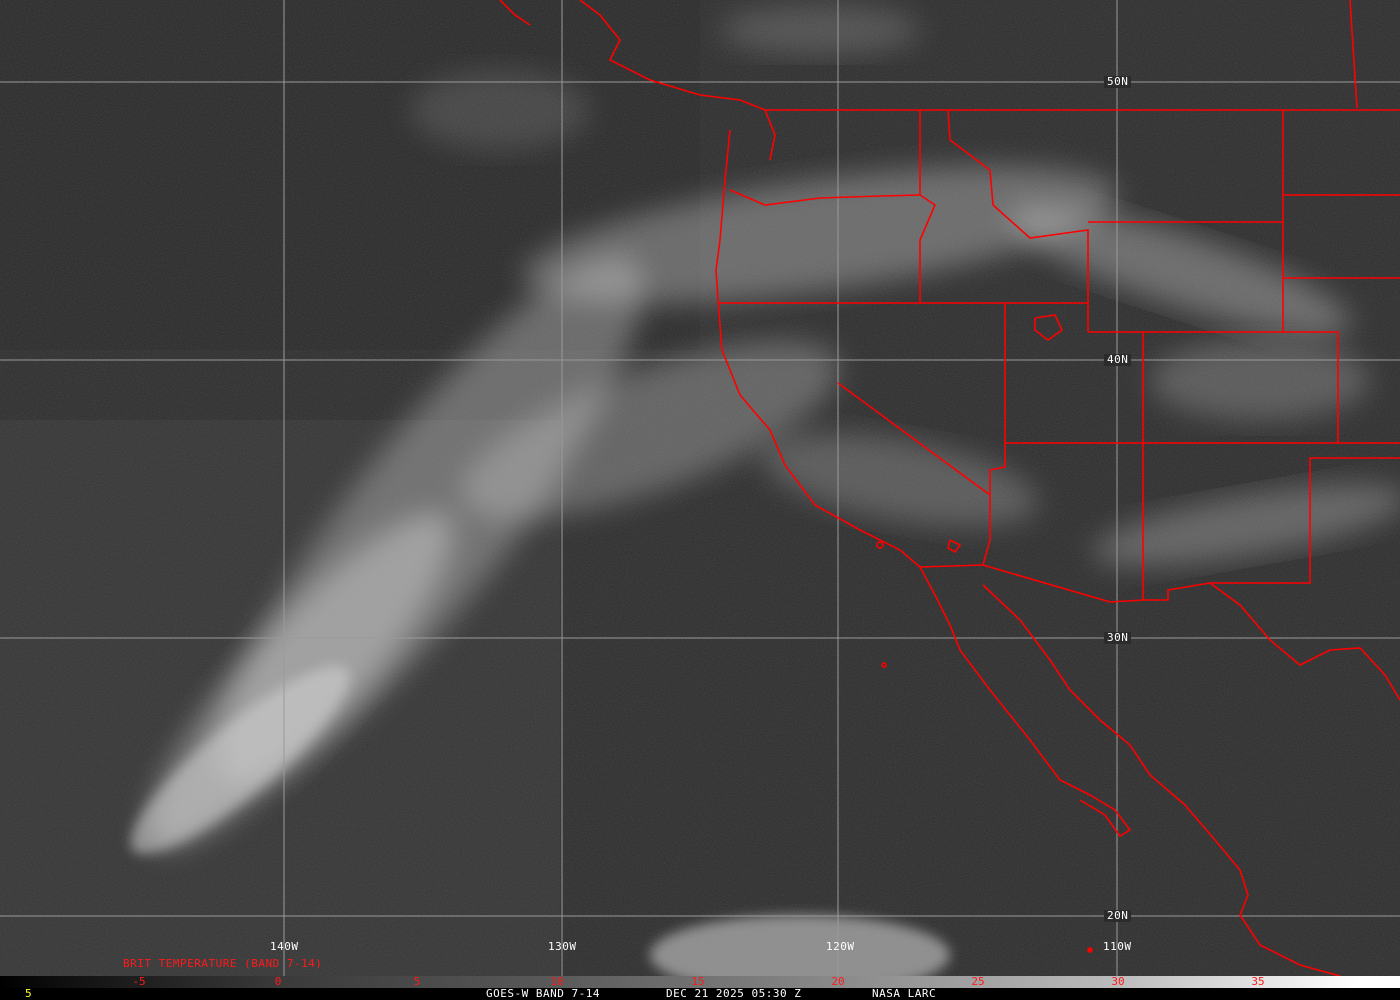 The width and height of the screenshot is (1400, 1000). What do you see at coordinates (1031, 583) in the screenshot?
I see `us-mexico-border` at bounding box center [1031, 583].